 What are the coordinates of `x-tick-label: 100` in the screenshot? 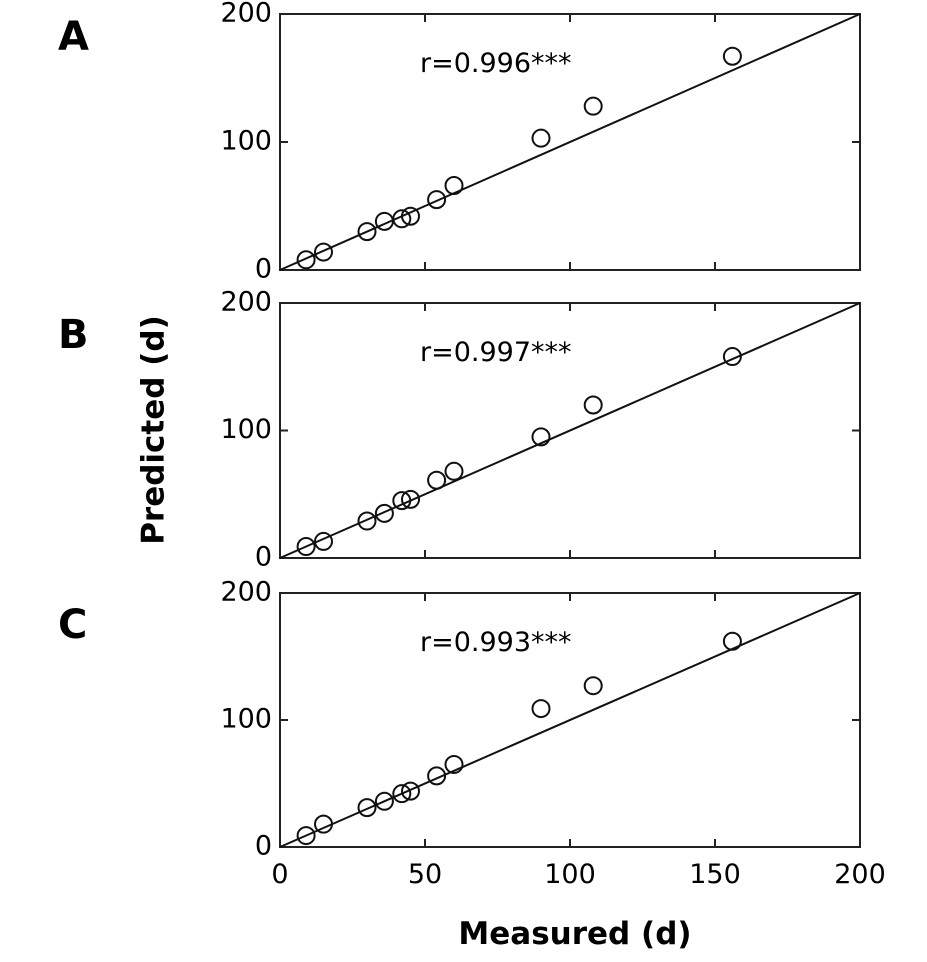 It's located at (570, 874).